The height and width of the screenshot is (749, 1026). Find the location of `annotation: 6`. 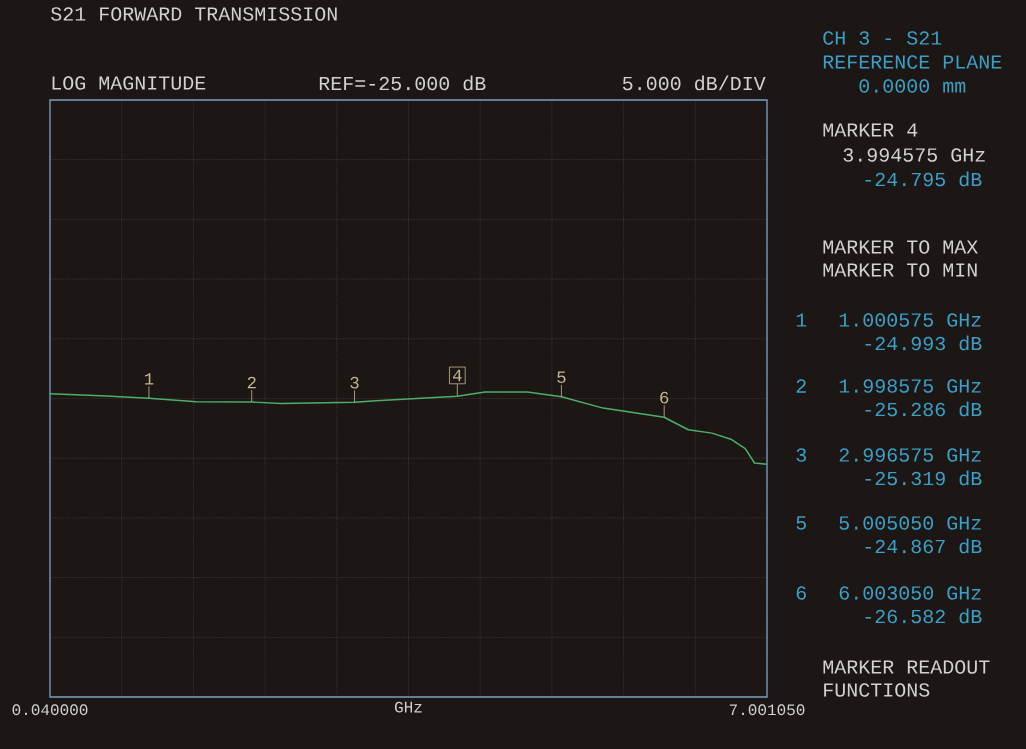

annotation: 6 is located at coordinates (664, 397).